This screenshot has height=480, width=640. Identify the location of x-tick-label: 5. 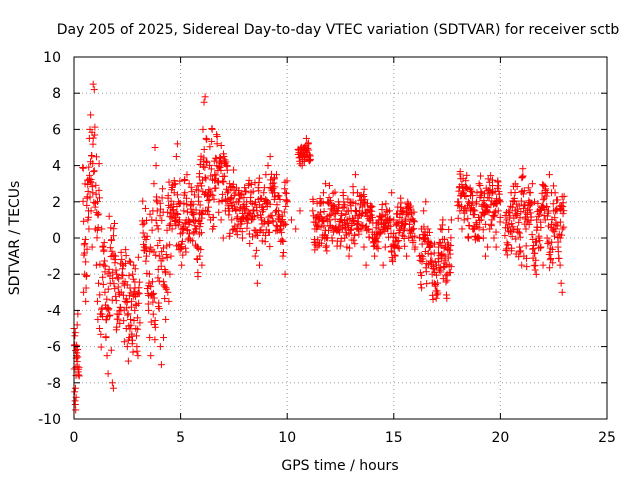
(180, 438).